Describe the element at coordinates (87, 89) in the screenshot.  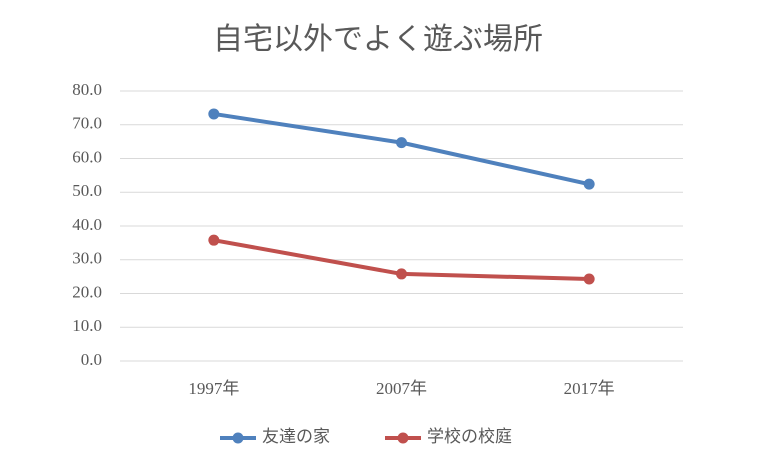
I see `y-tick-label: 80.0` at that location.